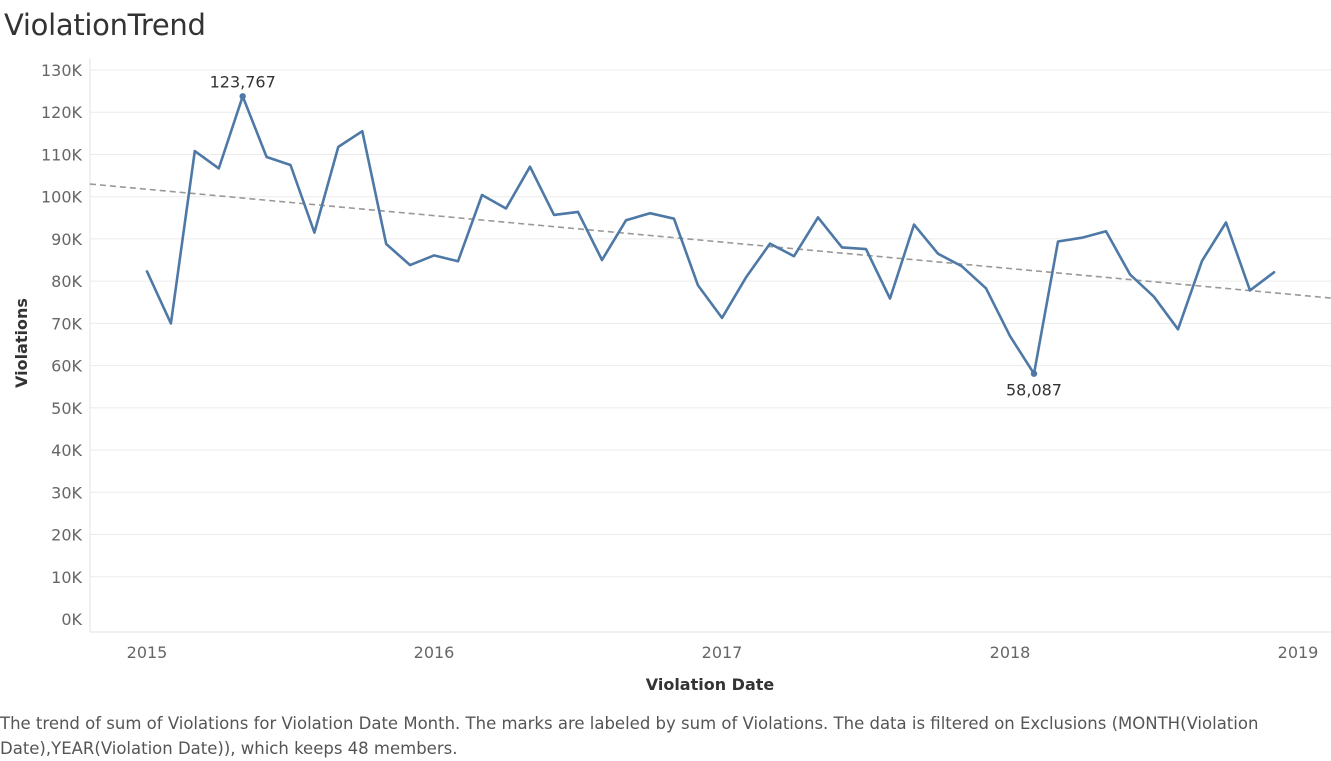 The image size is (1331, 761). What do you see at coordinates (66, 577) in the screenshot?
I see `y-tick-label: 10K` at bounding box center [66, 577].